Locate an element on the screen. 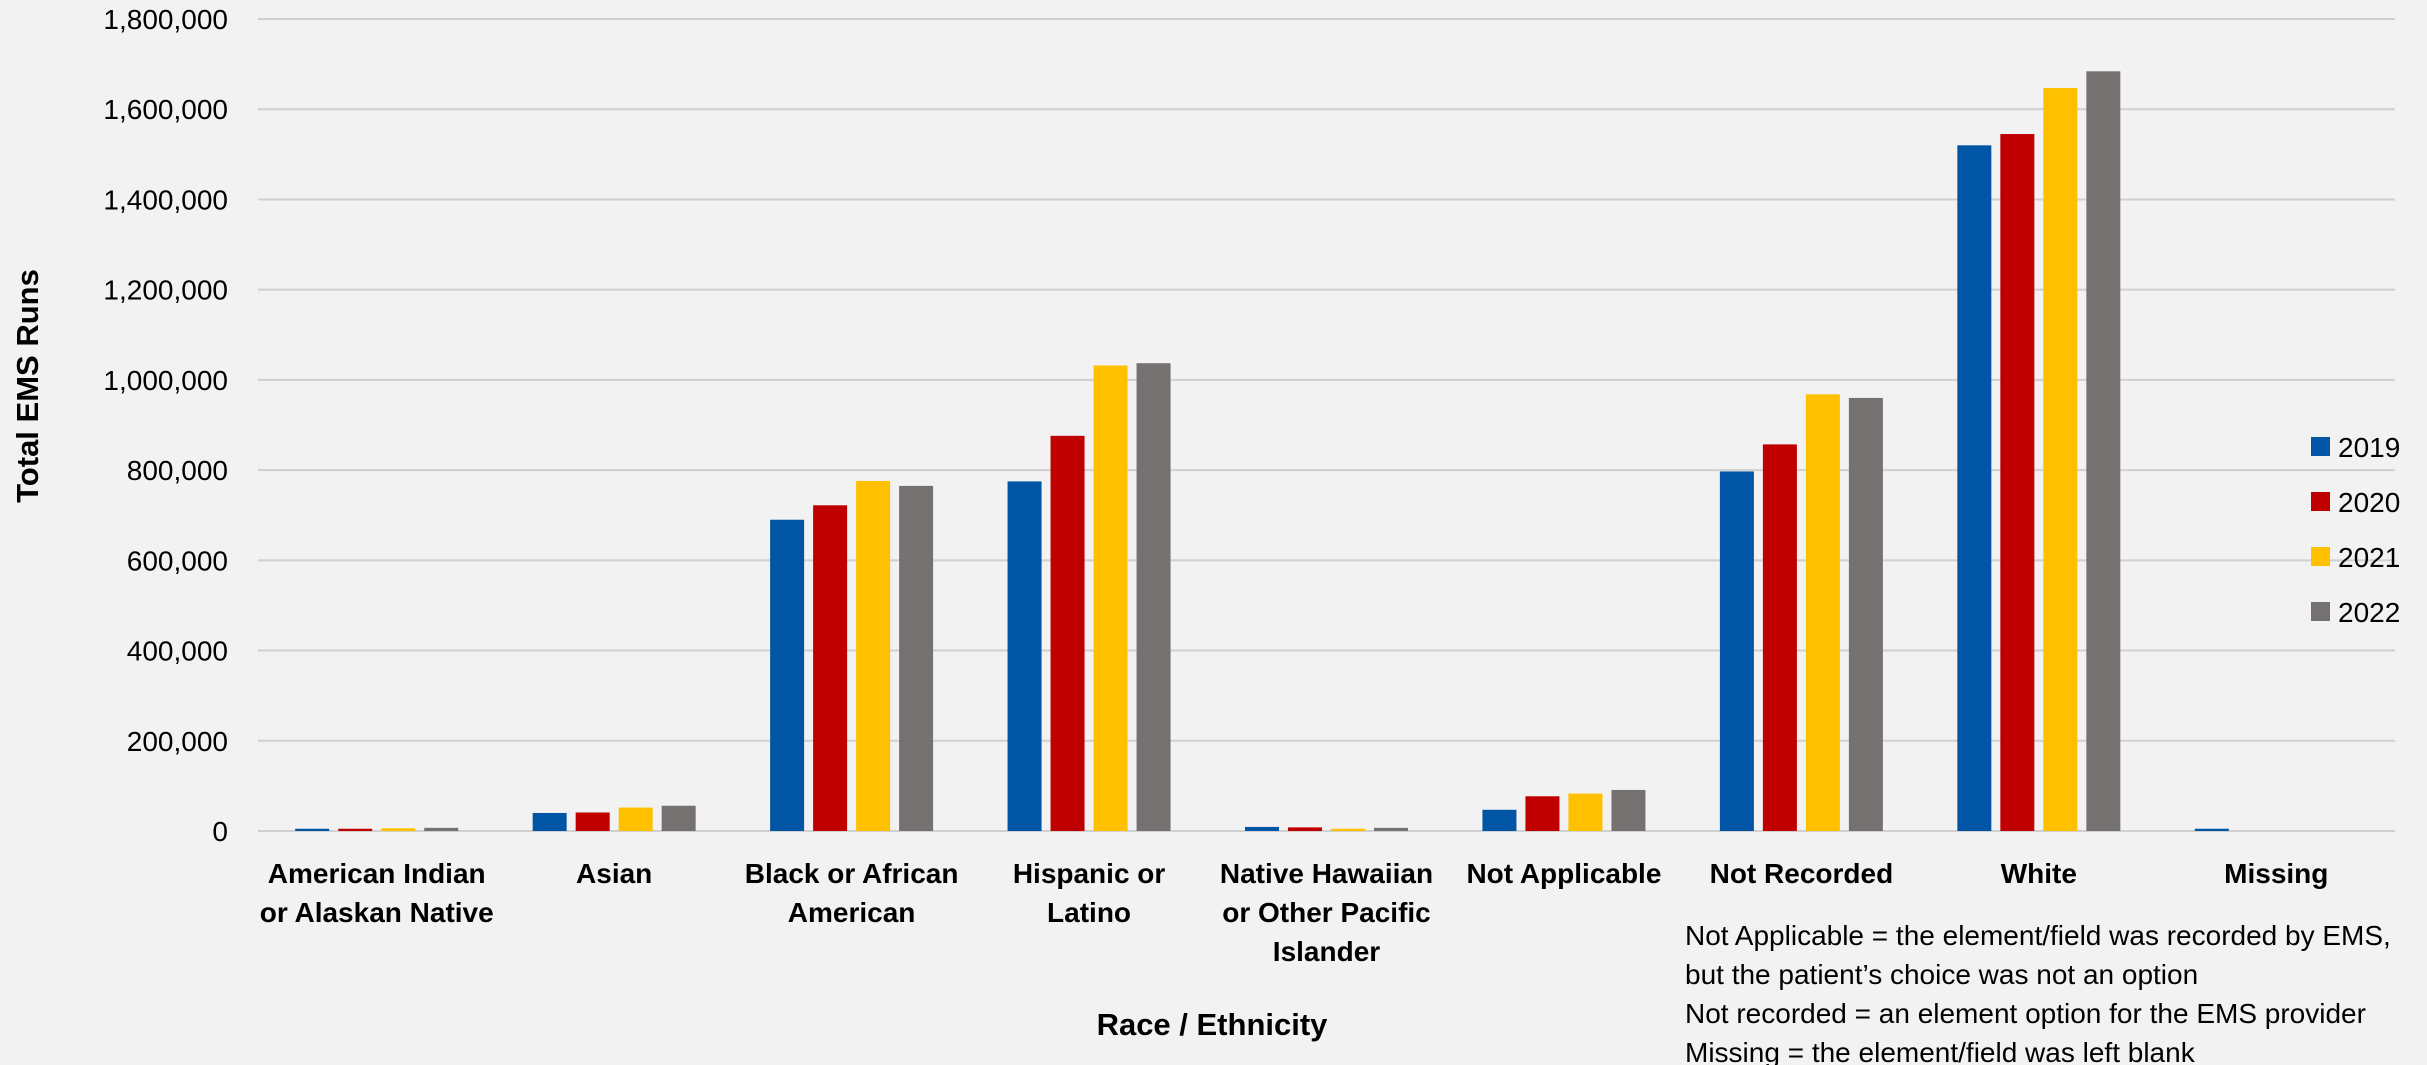 Image resolution: width=2427 pixels, height=1065 pixels. legend: 2019 2020 2021 2022 is located at coordinates (2355, 530).